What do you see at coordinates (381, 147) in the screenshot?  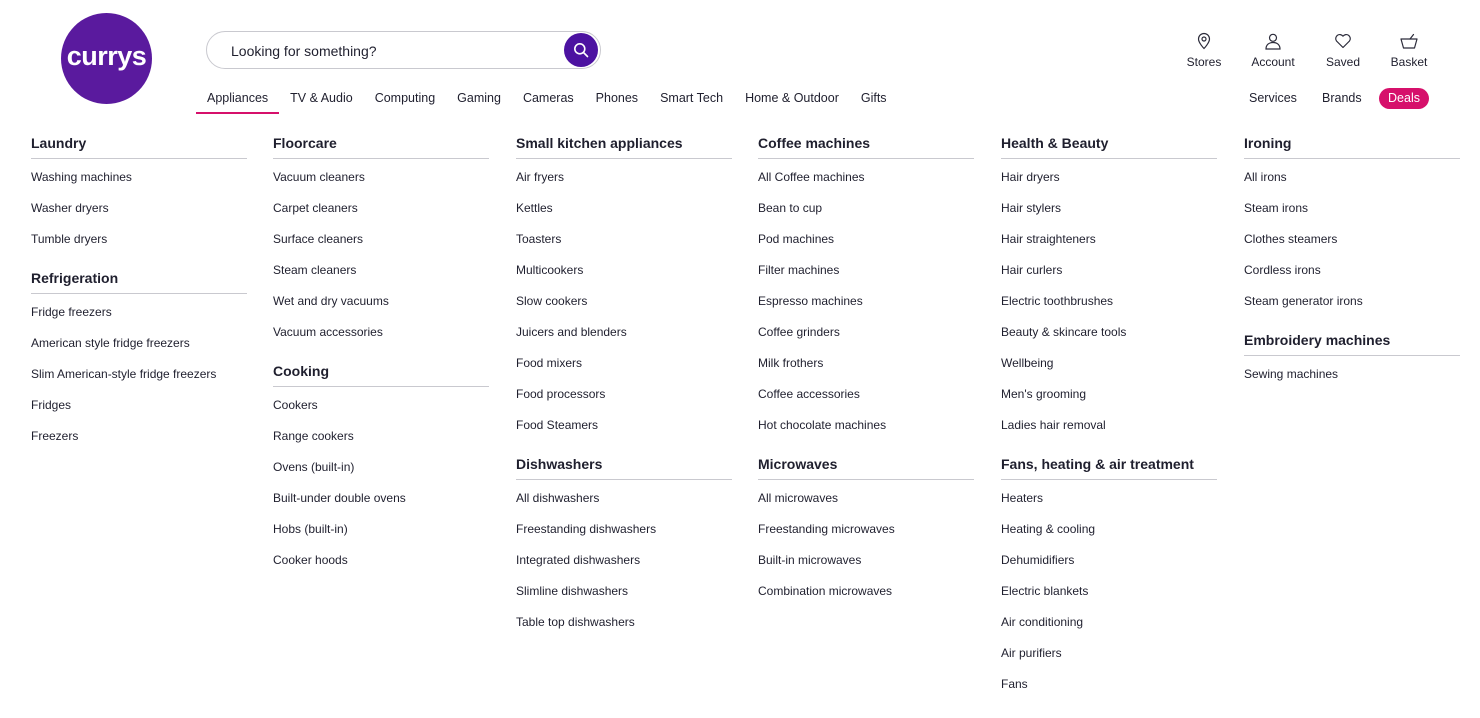 I see `menu-heading: Floorcare` at bounding box center [381, 147].